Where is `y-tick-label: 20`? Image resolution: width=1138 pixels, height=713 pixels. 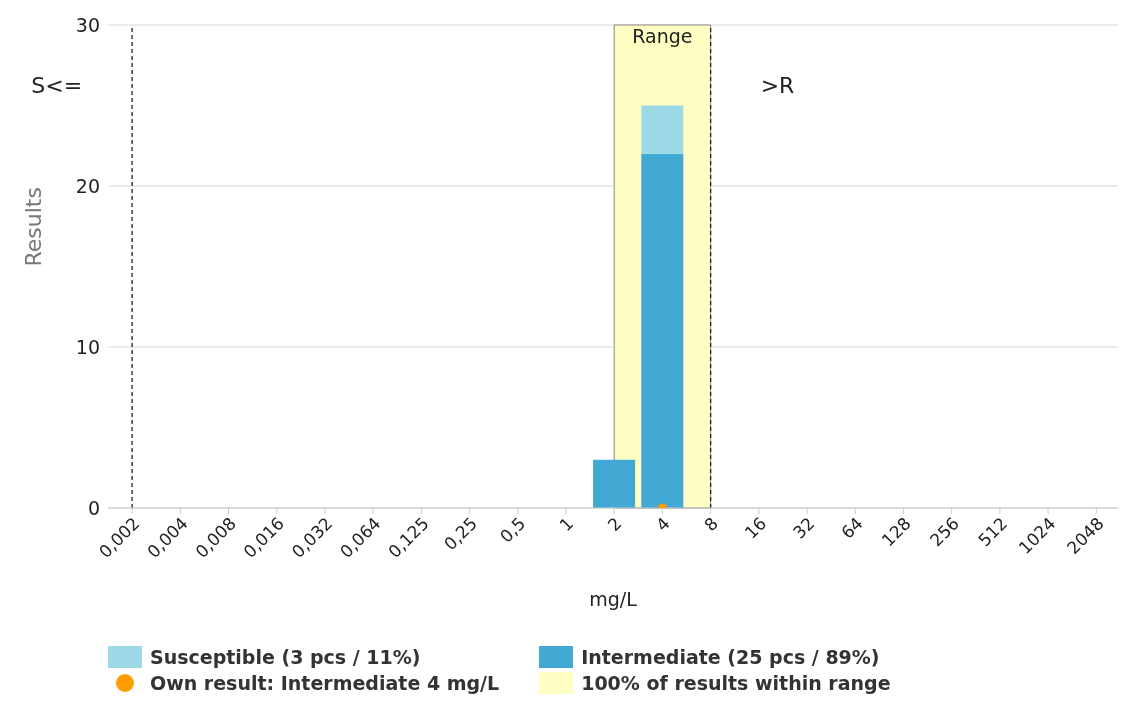
y-tick-label: 20 is located at coordinates (87, 185).